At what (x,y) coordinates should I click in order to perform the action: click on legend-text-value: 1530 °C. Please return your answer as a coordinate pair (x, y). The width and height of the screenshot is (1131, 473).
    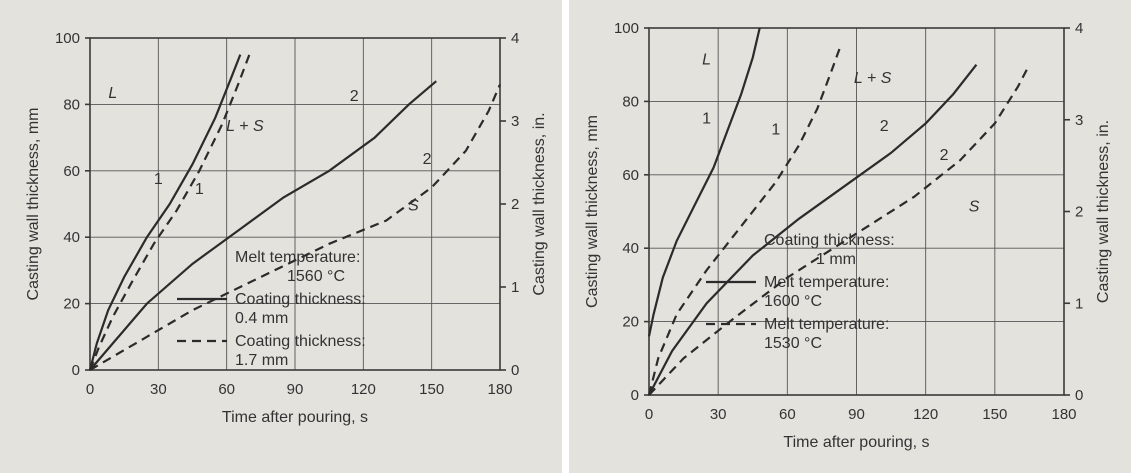
    Looking at the image, I should click on (793, 343).